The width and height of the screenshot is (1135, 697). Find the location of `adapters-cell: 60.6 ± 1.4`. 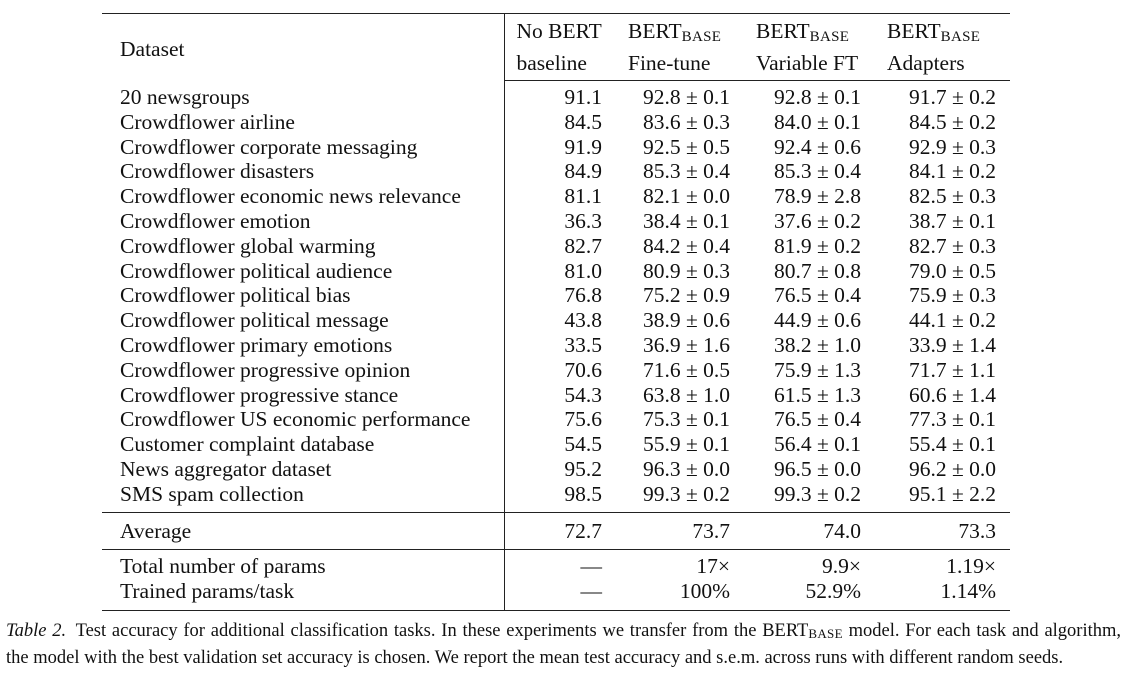

adapters-cell: 60.6 ± 1.4 is located at coordinates (952, 394).